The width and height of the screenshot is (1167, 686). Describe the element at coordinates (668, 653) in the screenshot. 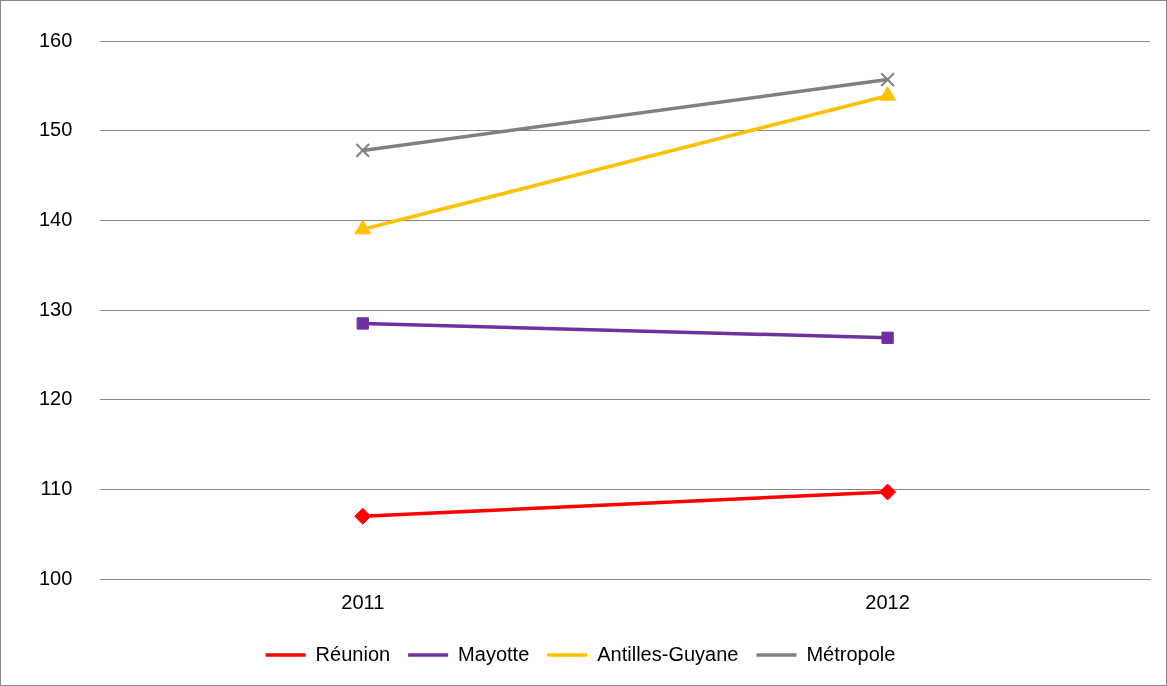

I see `legend-label: Antilles-Guyane` at that location.